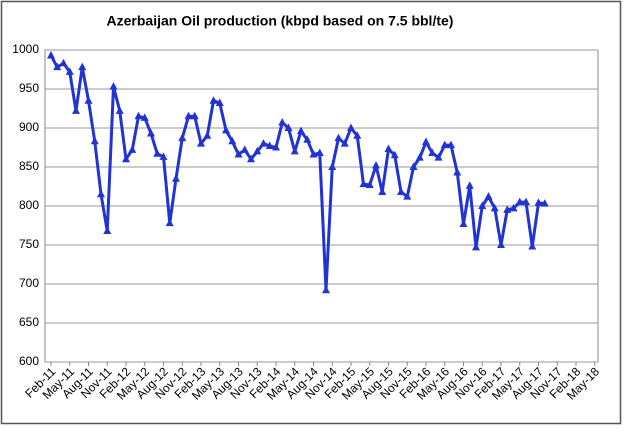  I want to click on y-tick-label: 650, so click(29, 322).